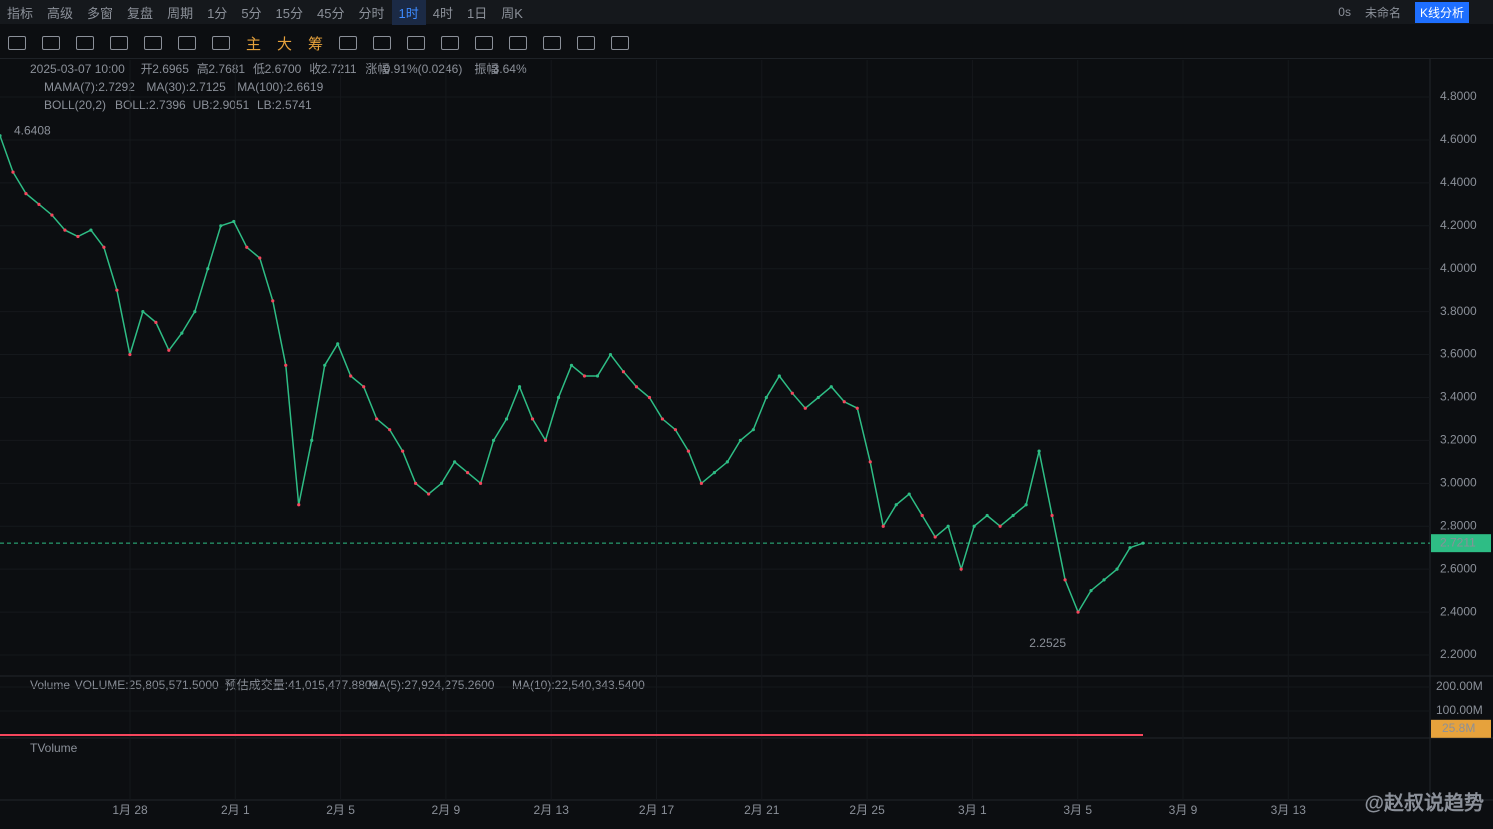 This screenshot has width=1493, height=829. I want to click on period-button: 复盘, so click(140, 13).